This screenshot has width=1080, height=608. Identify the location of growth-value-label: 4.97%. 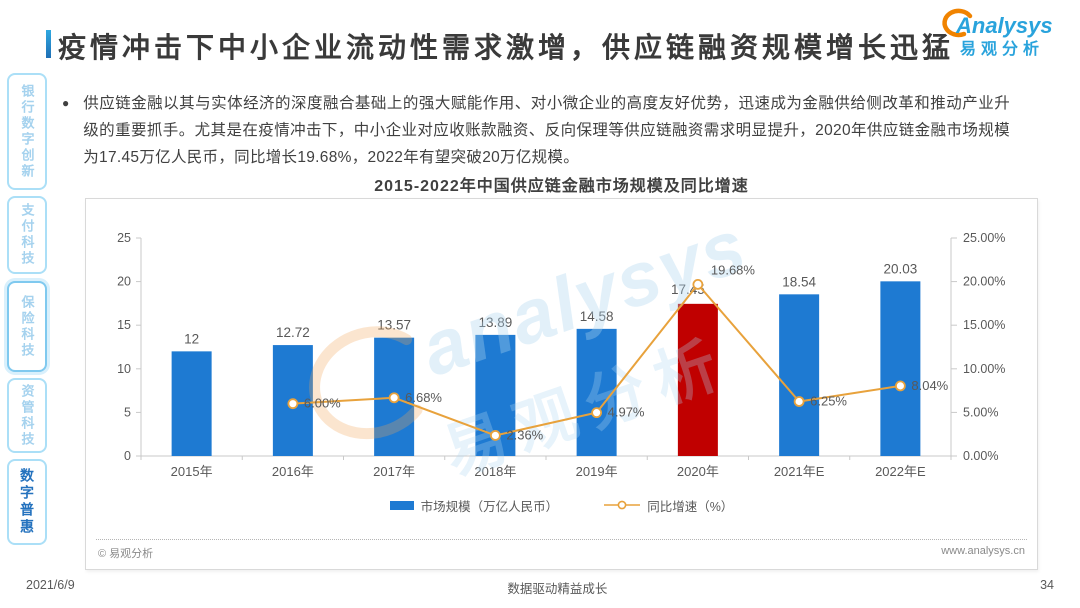
(626, 412).